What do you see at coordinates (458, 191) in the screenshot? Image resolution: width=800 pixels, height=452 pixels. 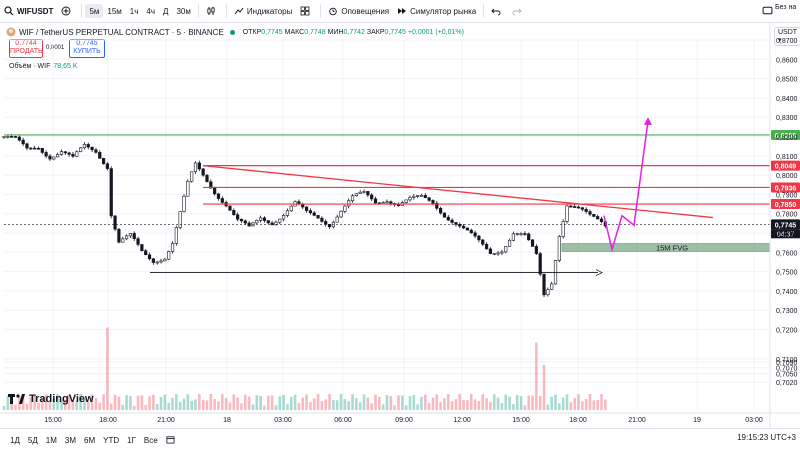 I see `trend-line` at bounding box center [458, 191].